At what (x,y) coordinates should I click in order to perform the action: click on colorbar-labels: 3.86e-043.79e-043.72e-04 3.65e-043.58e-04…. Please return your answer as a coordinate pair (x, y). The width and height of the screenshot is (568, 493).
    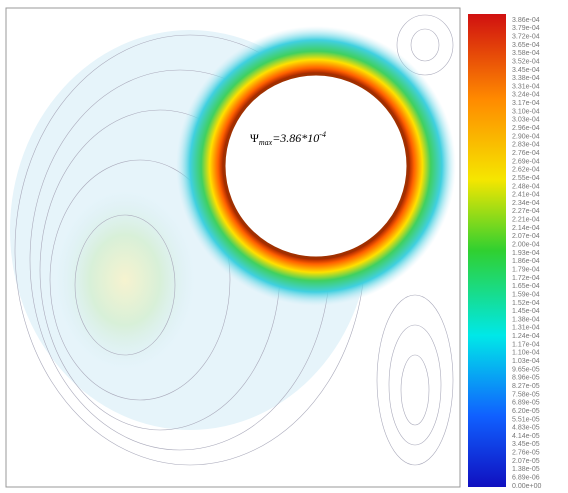
    Looking at the image, I should click on (526, 253).